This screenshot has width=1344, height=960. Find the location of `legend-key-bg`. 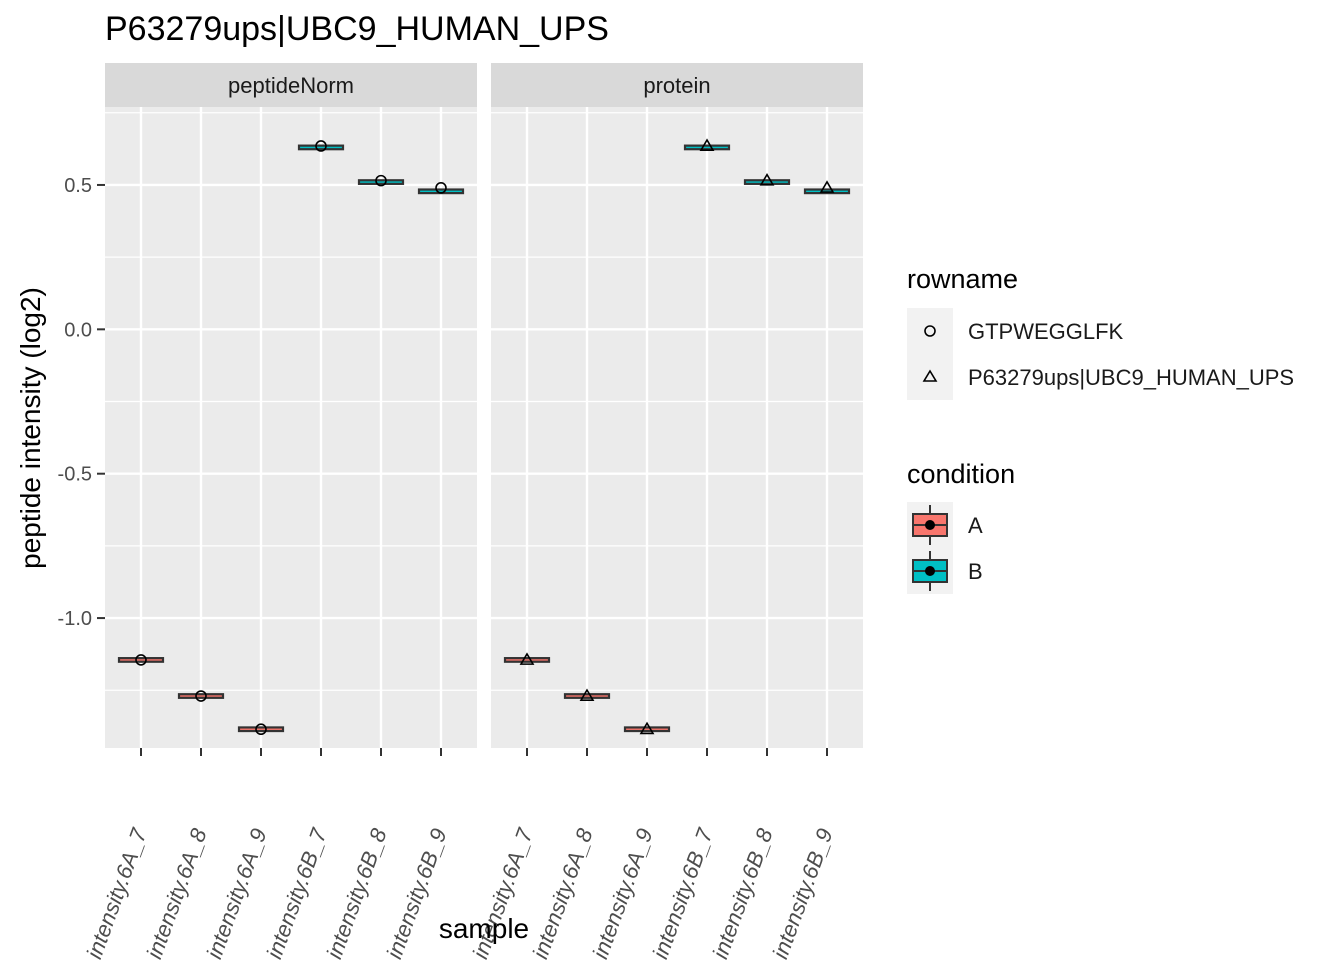

legend-key-bg is located at coordinates (930, 354).